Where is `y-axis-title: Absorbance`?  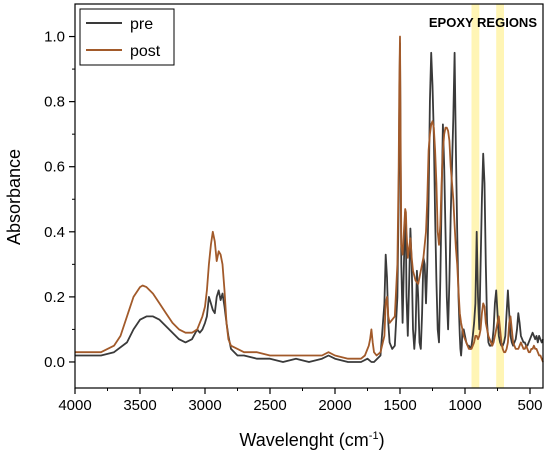
y-axis-title: Absorbance is located at coordinates (14, 197).